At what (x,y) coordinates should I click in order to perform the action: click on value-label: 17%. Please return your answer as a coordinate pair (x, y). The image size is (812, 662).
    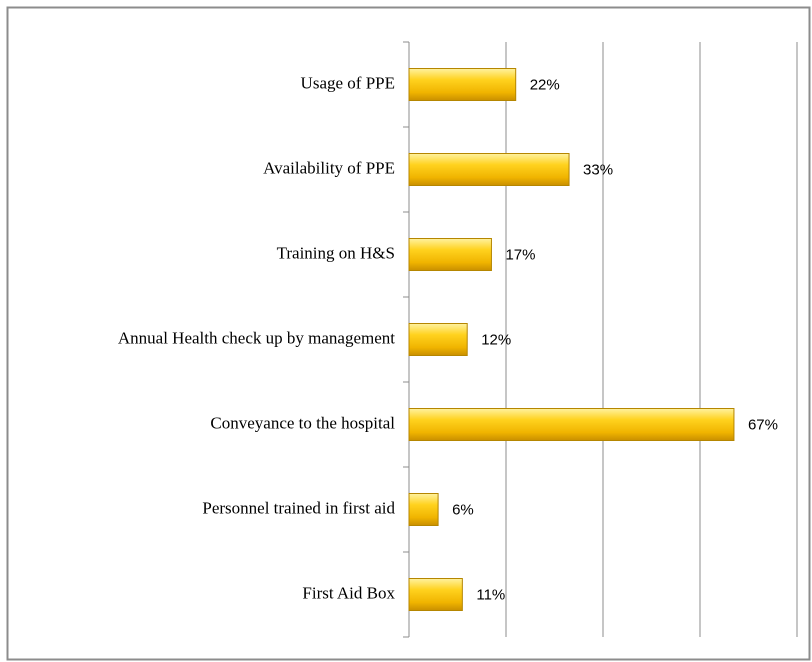
    Looking at the image, I should click on (520, 254).